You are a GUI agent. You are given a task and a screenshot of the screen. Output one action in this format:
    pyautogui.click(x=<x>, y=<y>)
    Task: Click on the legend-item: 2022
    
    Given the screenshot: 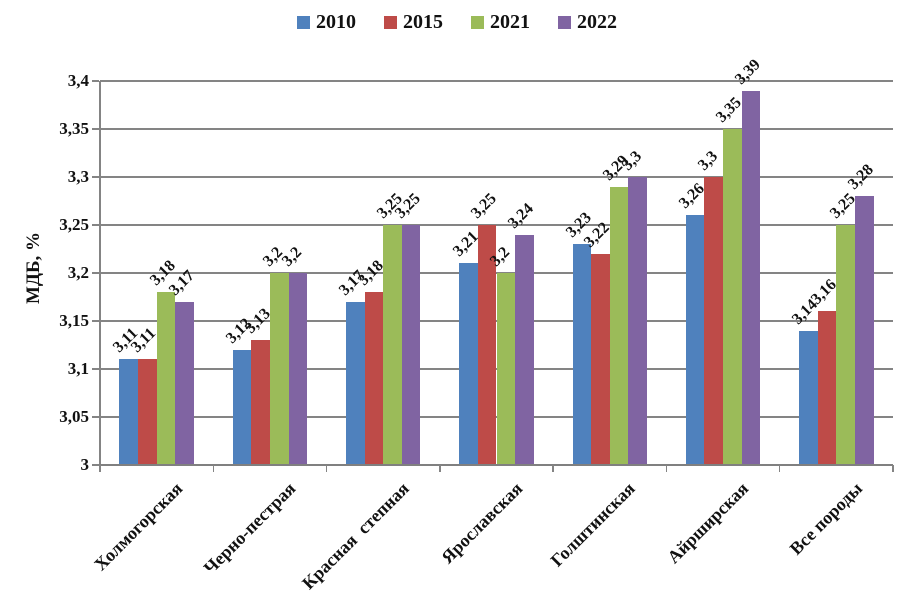 What is the action you would take?
    pyautogui.click(x=587, y=22)
    